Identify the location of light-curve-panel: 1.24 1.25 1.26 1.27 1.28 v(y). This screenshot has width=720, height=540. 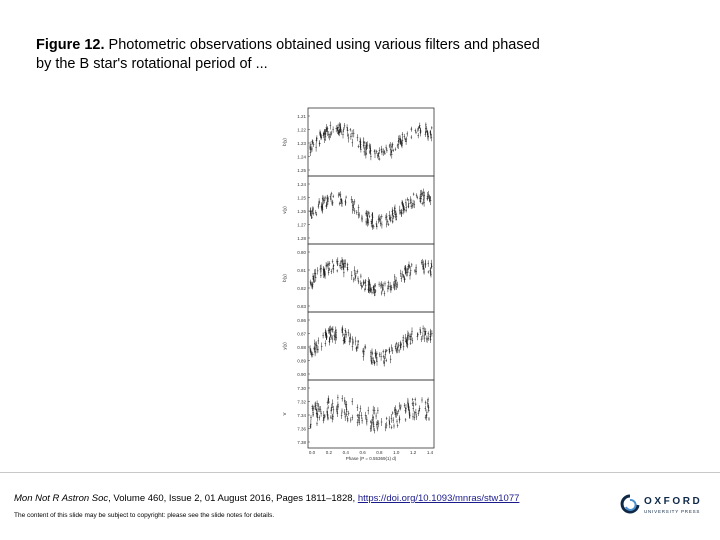
(358, 210).